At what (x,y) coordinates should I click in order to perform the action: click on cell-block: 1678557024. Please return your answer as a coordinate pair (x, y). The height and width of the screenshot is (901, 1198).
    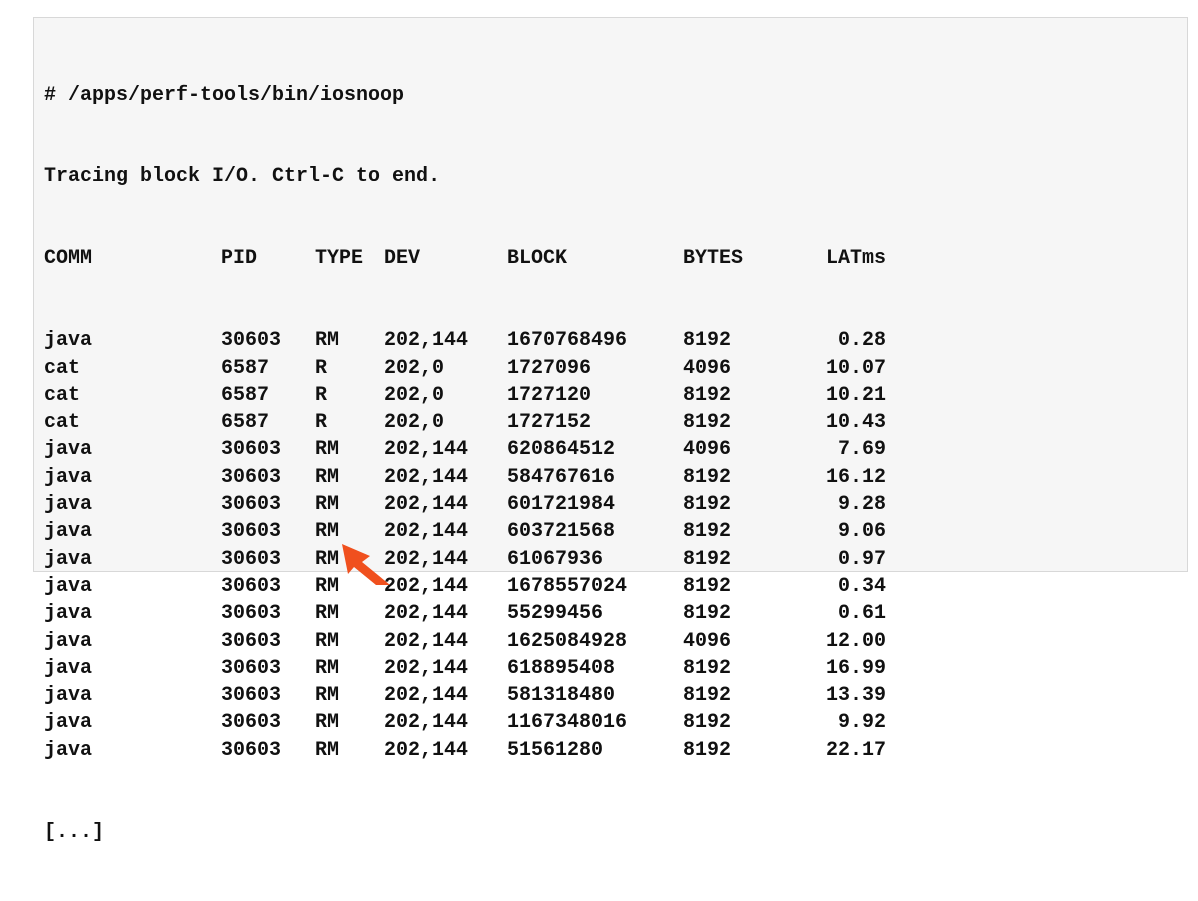
    Looking at the image, I should click on (567, 586).